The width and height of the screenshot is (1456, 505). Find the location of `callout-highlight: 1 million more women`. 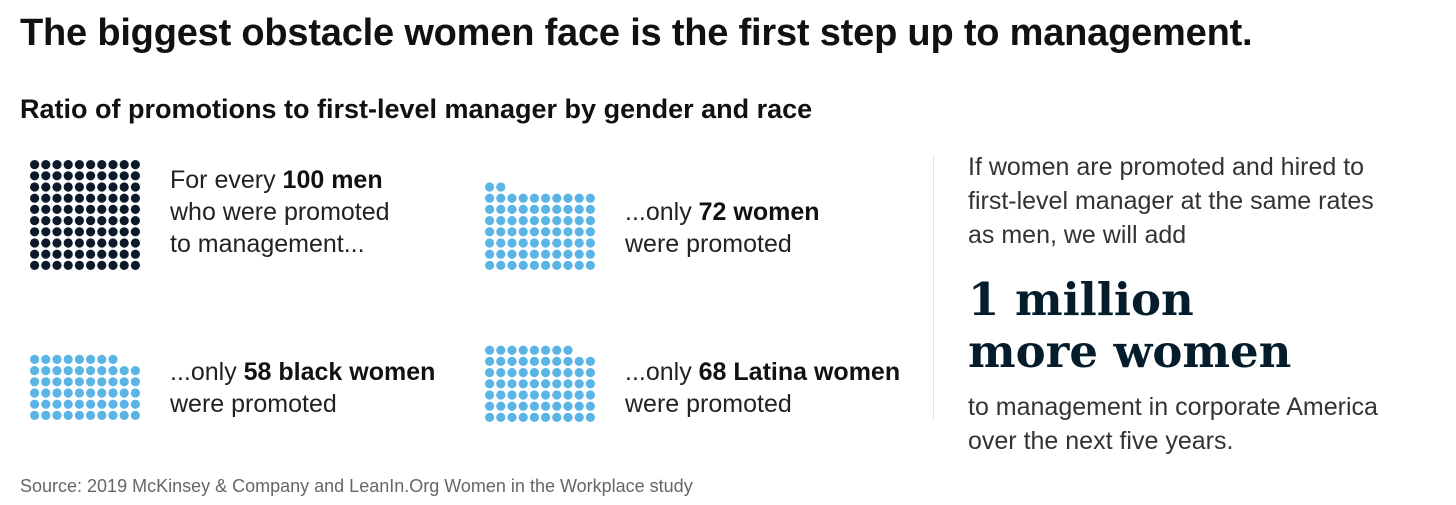

callout-highlight: 1 million more women is located at coordinates (1129, 326).